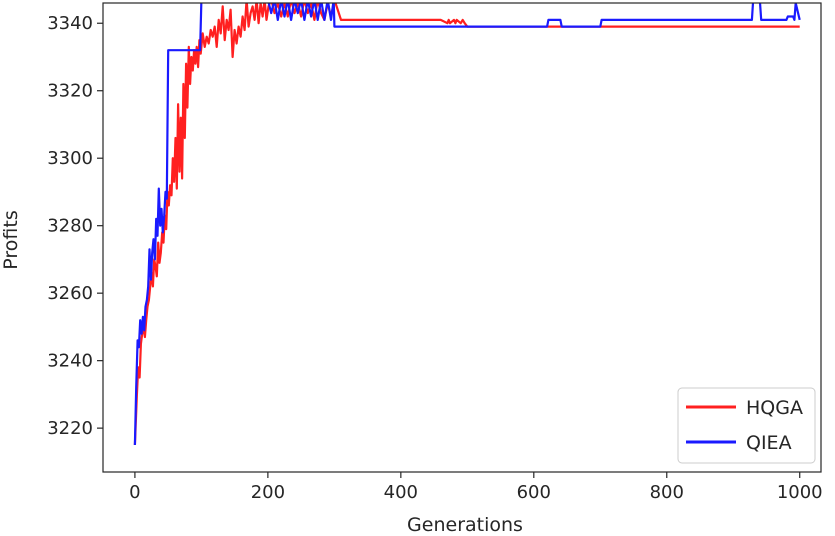 This screenshot has height=536, width=835. What do you see at coordinates (70, 428) in the screenshot?
I see `y-tick-label: 3220` at bounding box center [70, 428].